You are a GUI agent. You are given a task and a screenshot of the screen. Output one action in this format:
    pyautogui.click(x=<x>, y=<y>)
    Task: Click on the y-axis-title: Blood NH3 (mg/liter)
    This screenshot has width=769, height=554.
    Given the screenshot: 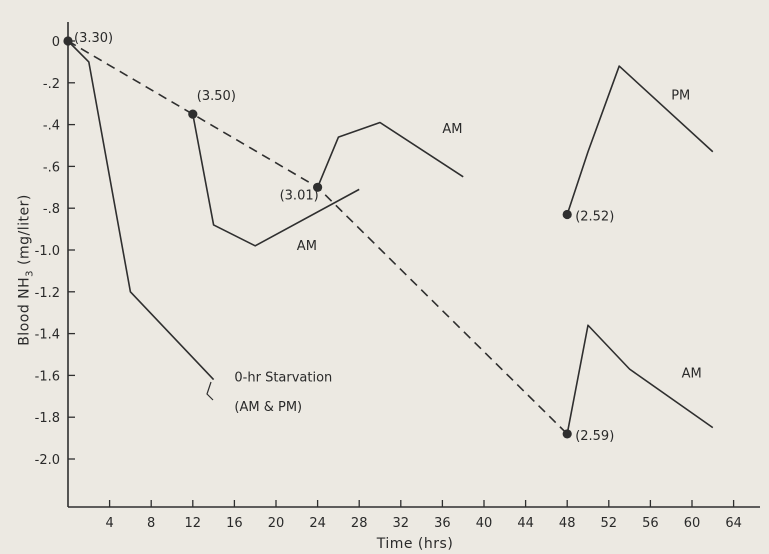 What is the action you would take?
    pyautogui.click(x=26, y=270)
    